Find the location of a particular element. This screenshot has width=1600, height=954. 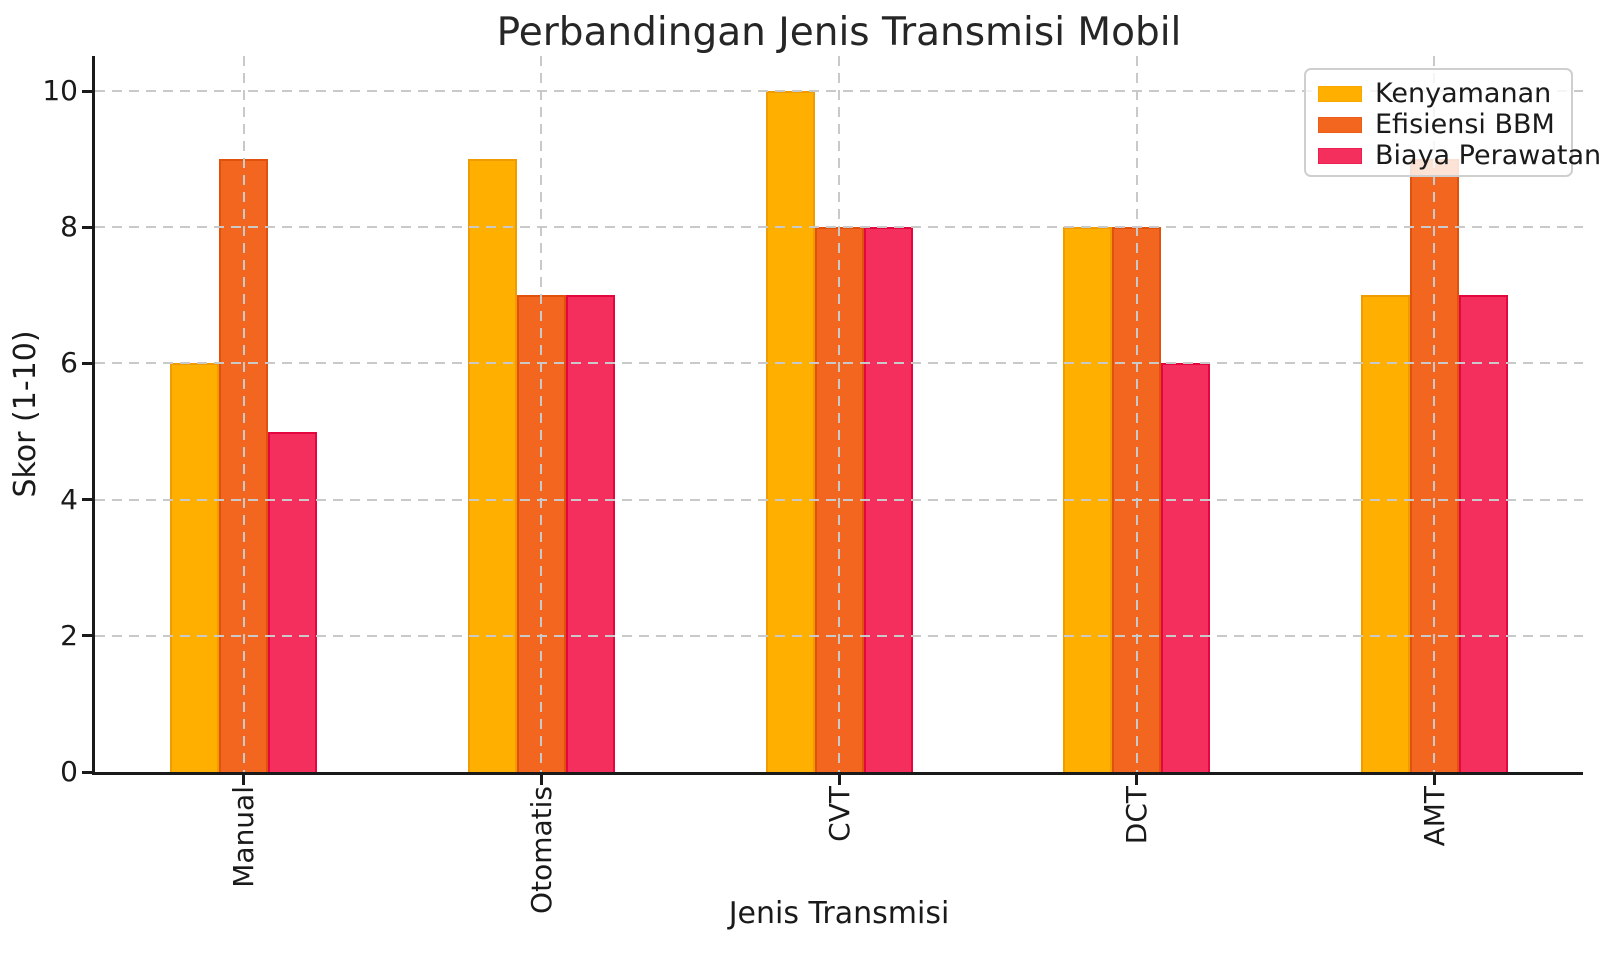

x-tick-label: CVT is located at coordinates (839, 814).